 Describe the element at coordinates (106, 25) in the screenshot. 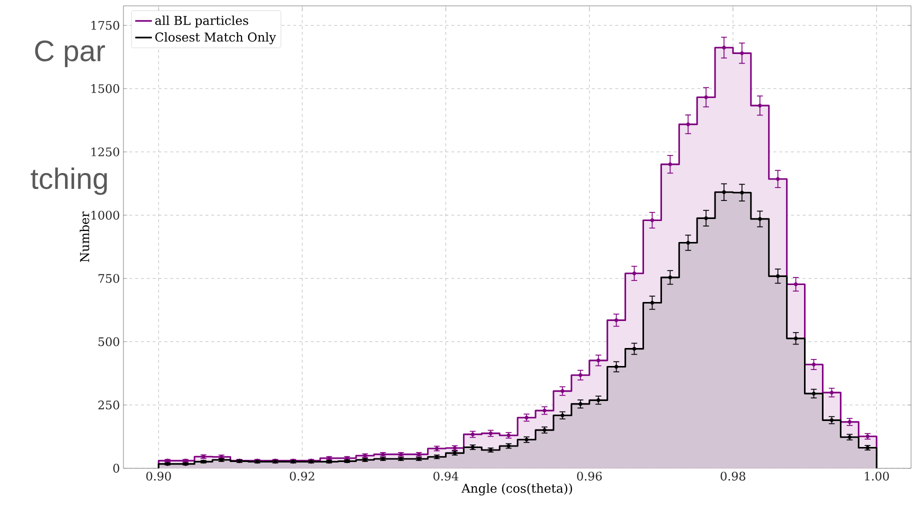

I see `y-tick-label: 1750` at that location.